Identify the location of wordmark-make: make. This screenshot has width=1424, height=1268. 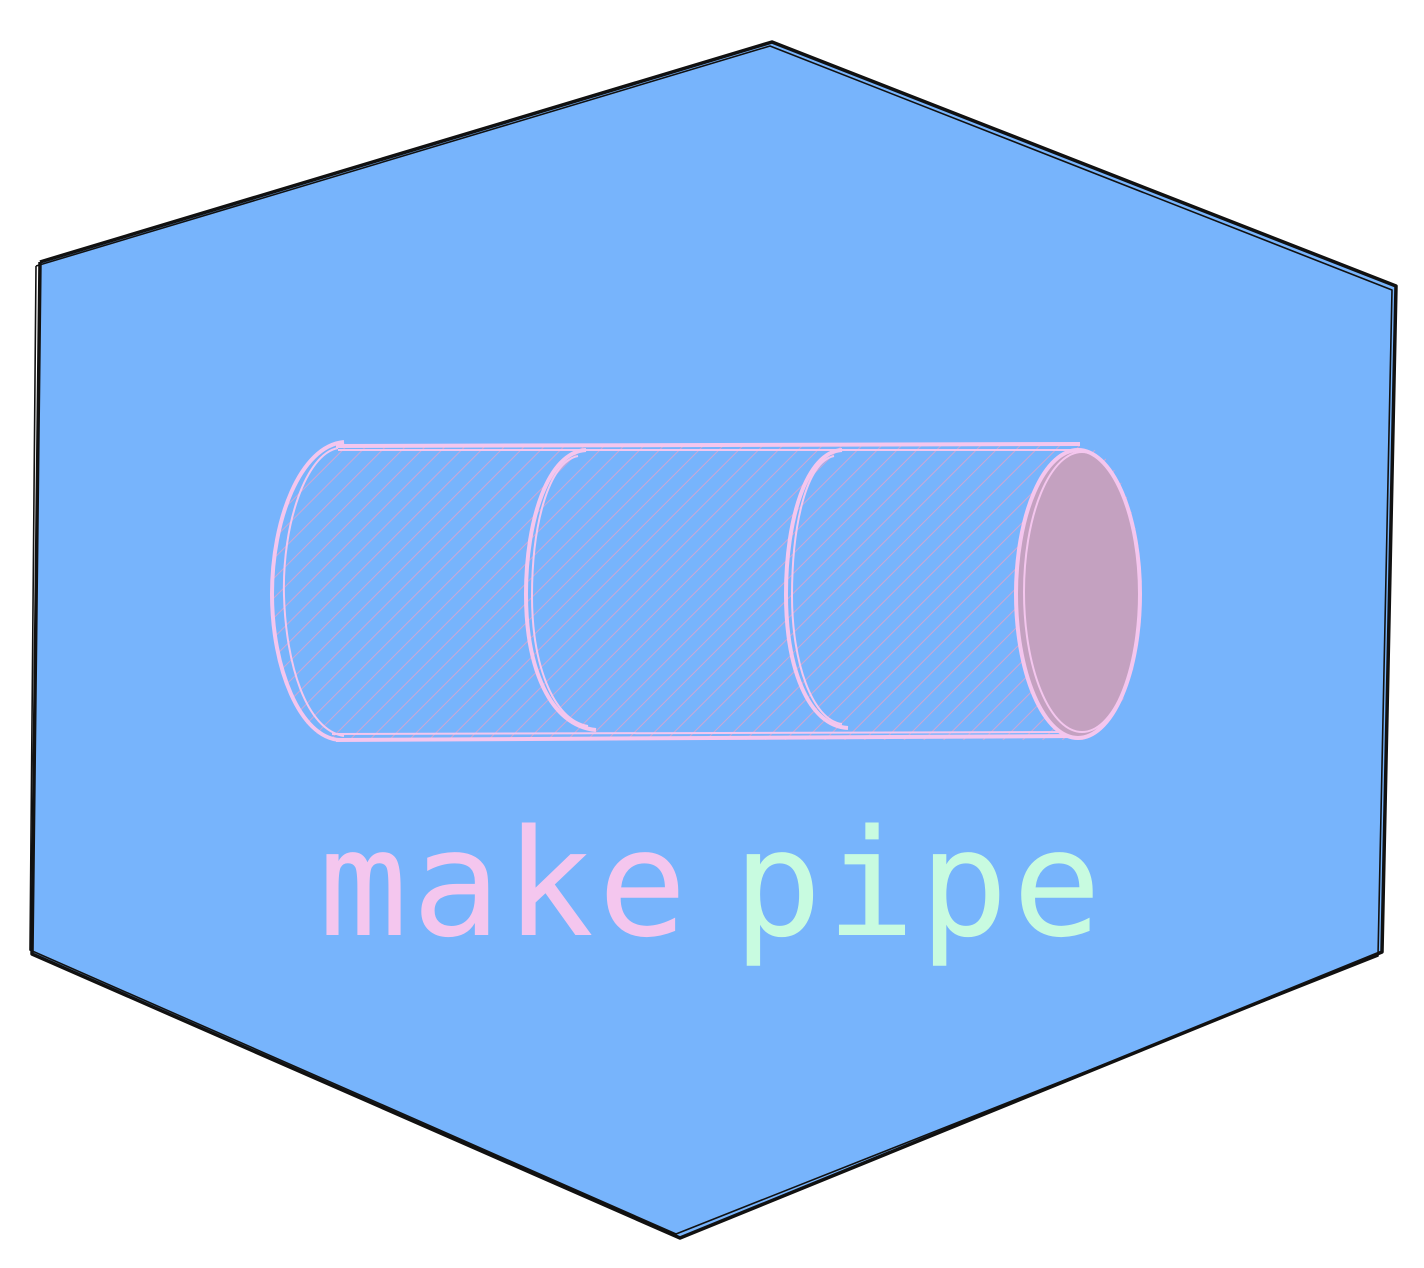
(504, 884).